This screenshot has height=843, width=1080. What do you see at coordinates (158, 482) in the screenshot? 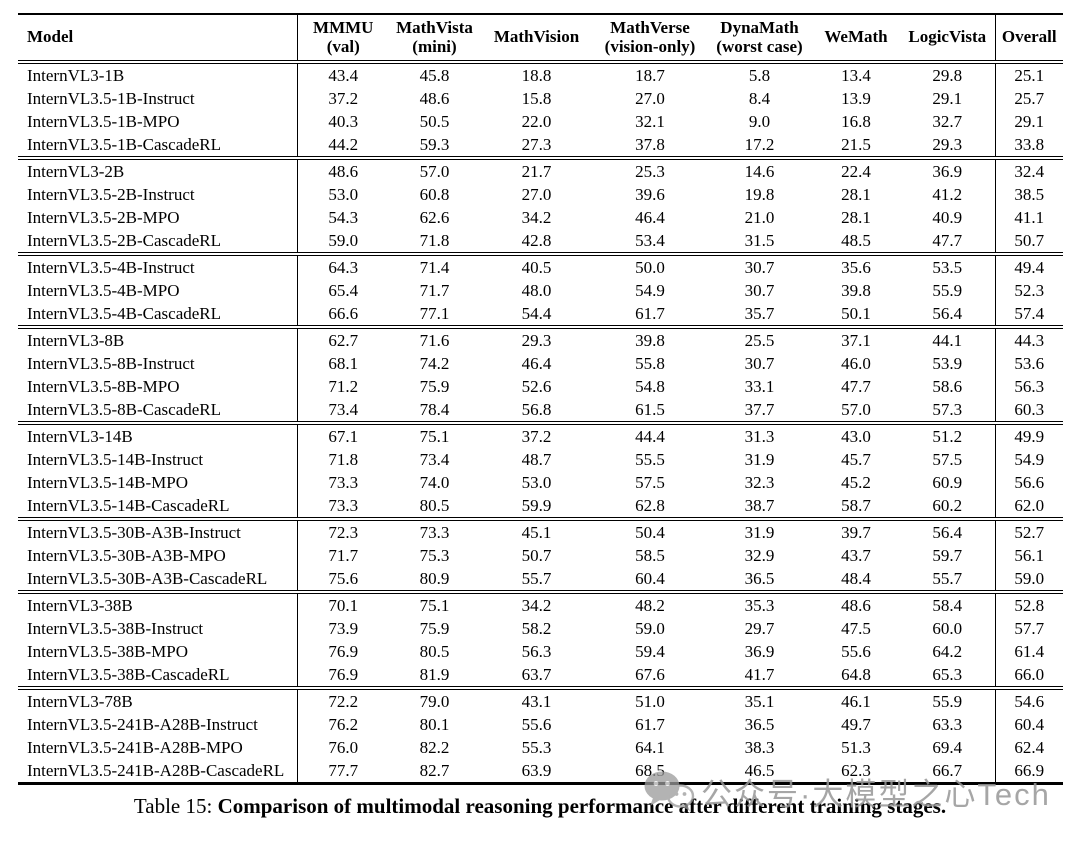
I see `model-cell: InternVL3.5-14B-MPO` at bounding box center [158, 482].